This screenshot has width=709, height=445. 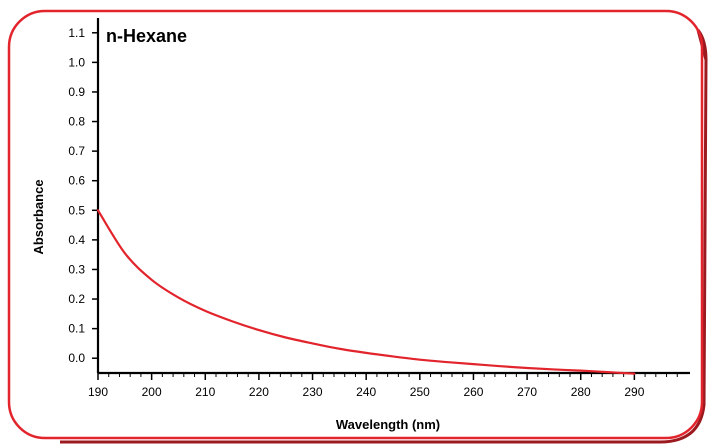 What do you see at coordinates (634, 392) in the screenshot?
I see `x-tick-label: 290` at bounding box center [634, 392].